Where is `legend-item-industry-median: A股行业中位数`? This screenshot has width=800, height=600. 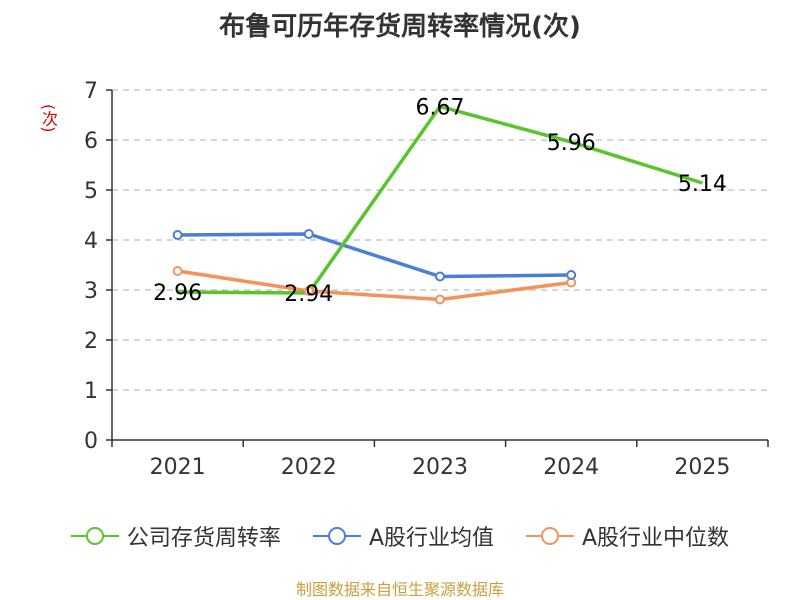
legend-item-industry-median: A股行业中位数 is located at coordinates (627, 536).